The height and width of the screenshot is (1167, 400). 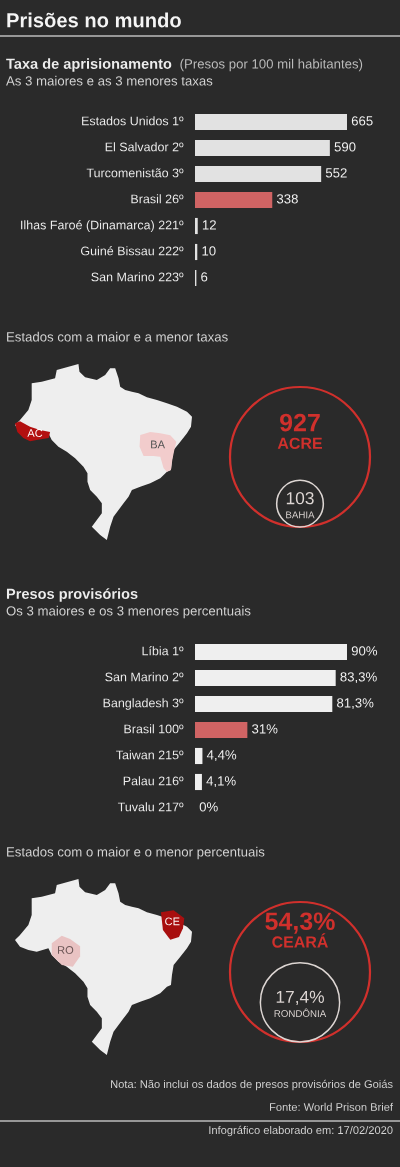 What do you see at coordinates (150, 755) in the screenshot?
I see `y-tick-label: Taiwan 215º` at bounding box center [150, 755].